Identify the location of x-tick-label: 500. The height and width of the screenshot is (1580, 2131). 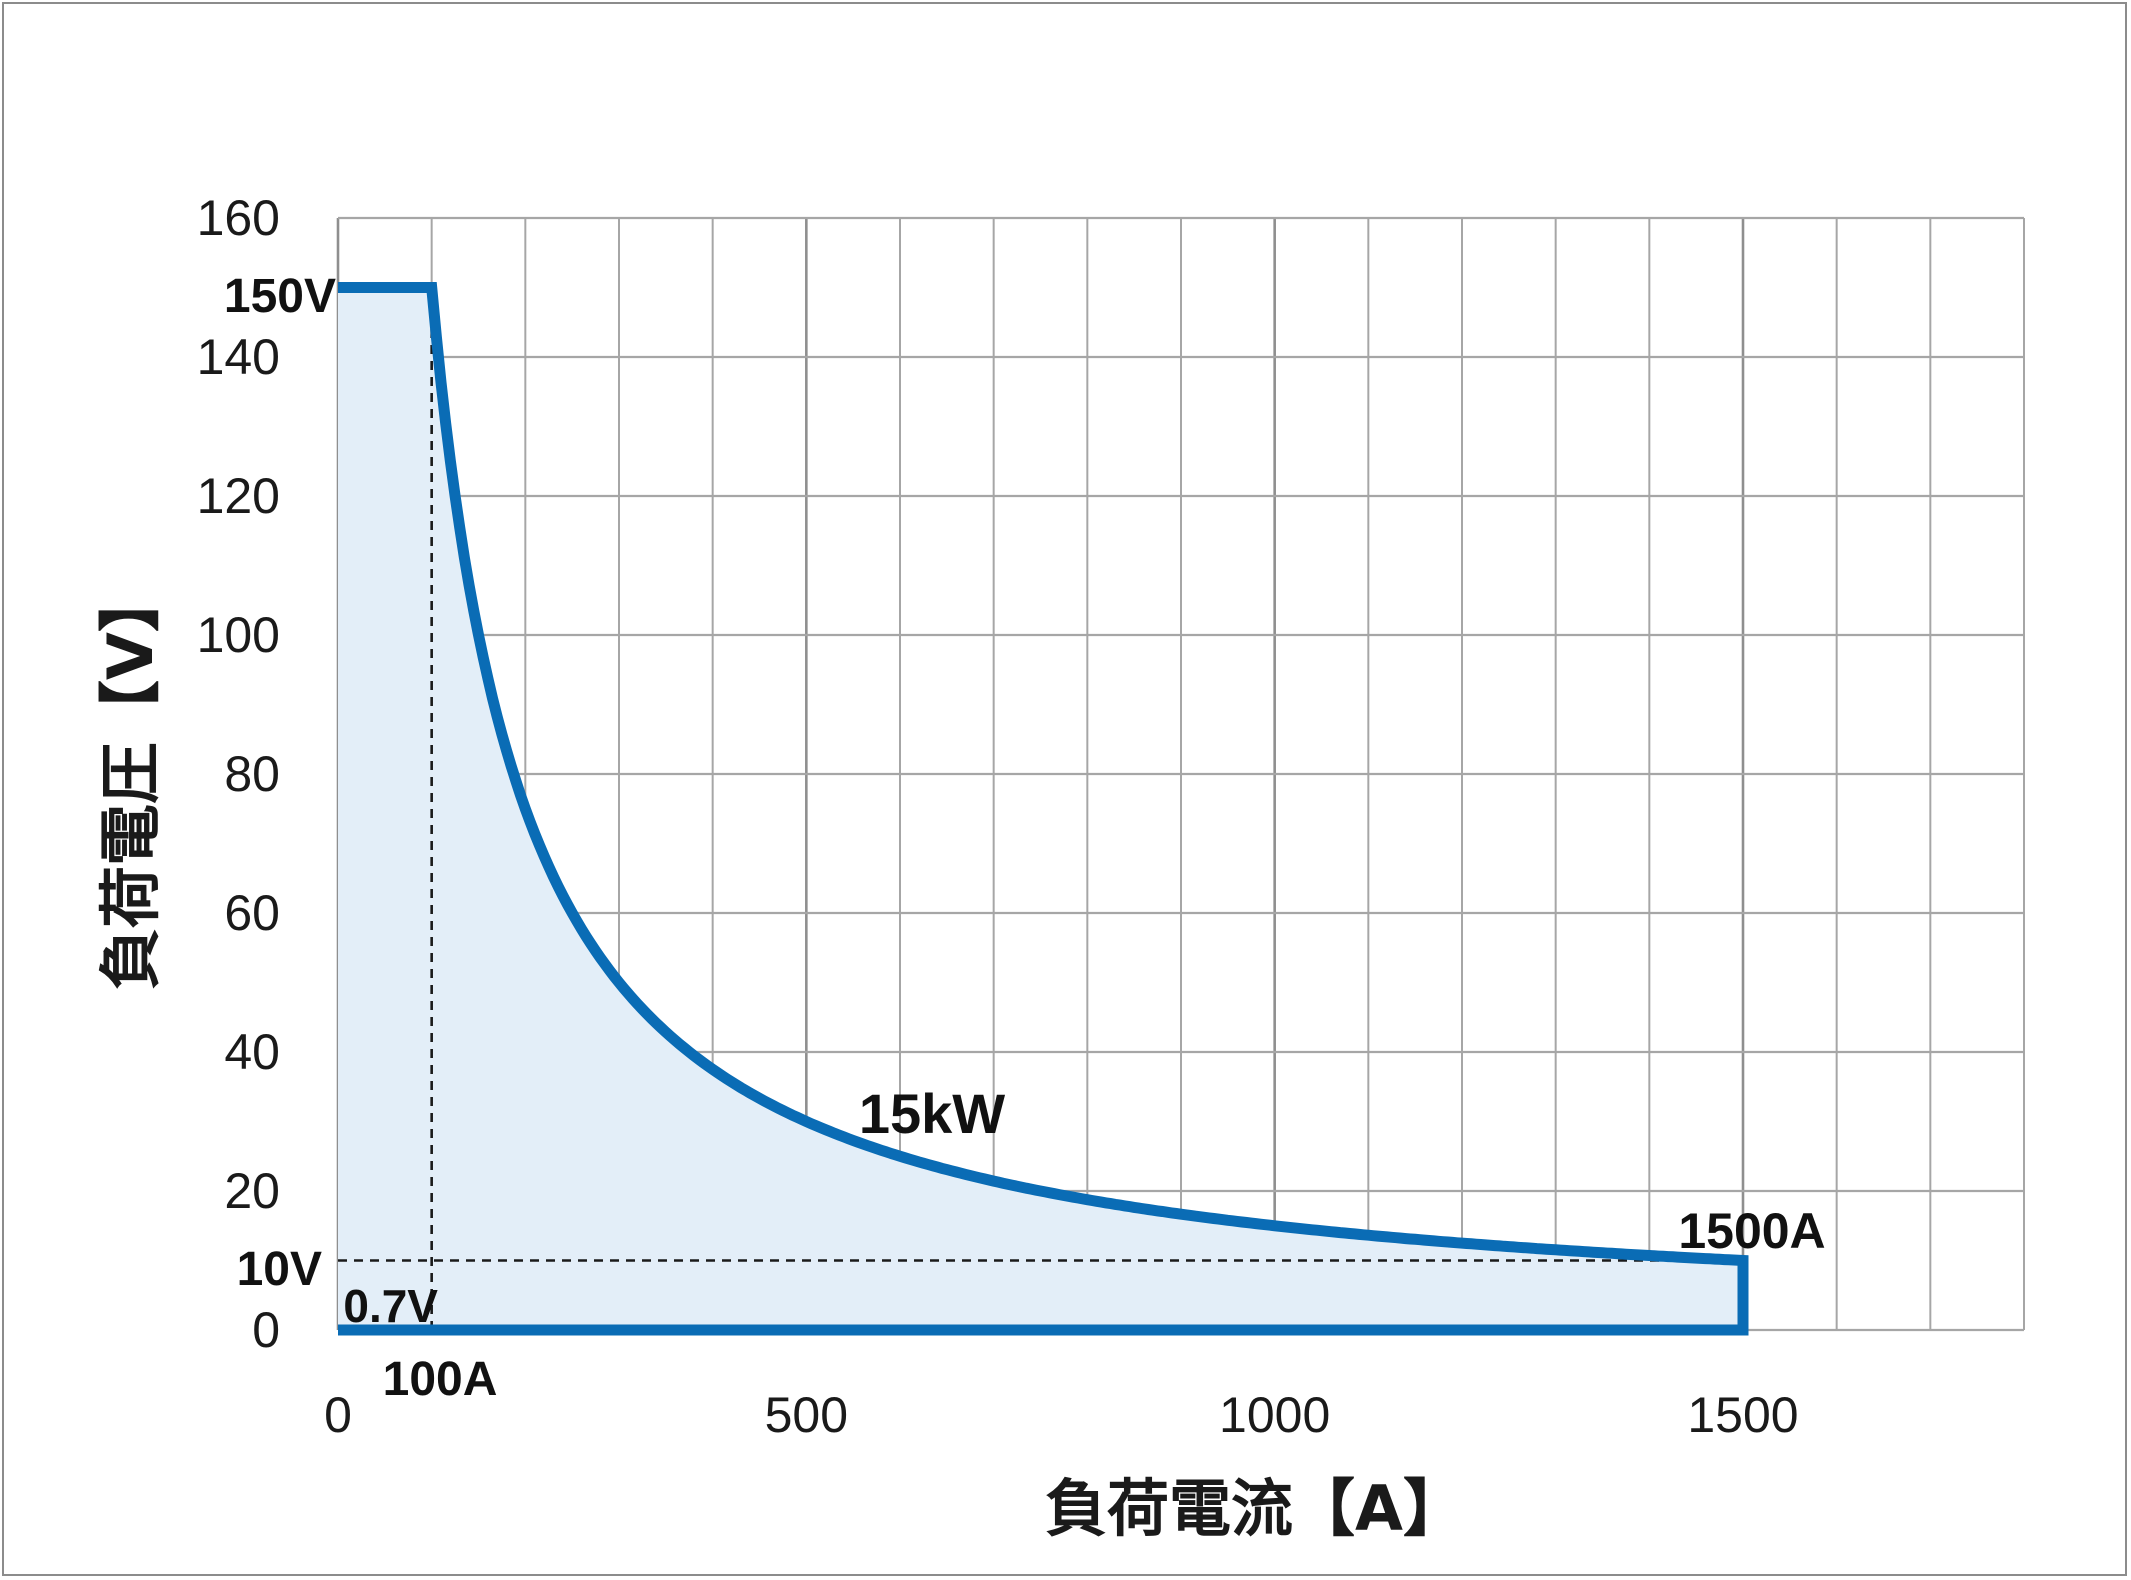
(806, 1415).